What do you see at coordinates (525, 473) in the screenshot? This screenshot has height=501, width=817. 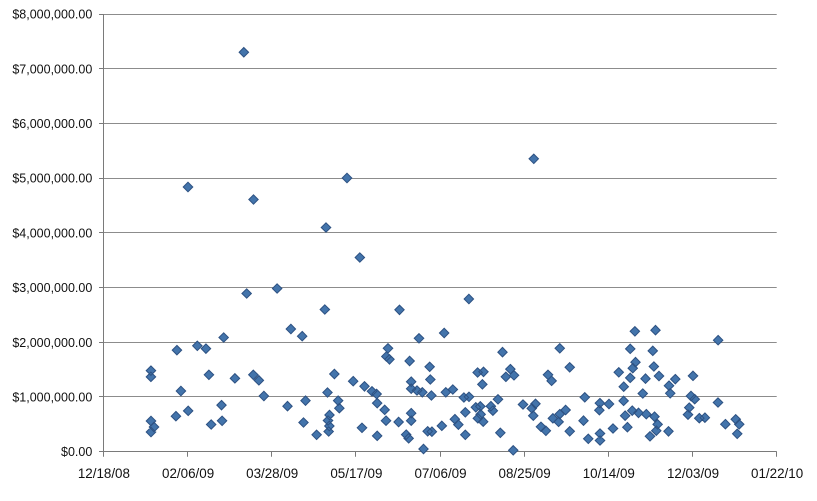 I see `svg-text: 08/25/09` at bounding box center [525, 473].